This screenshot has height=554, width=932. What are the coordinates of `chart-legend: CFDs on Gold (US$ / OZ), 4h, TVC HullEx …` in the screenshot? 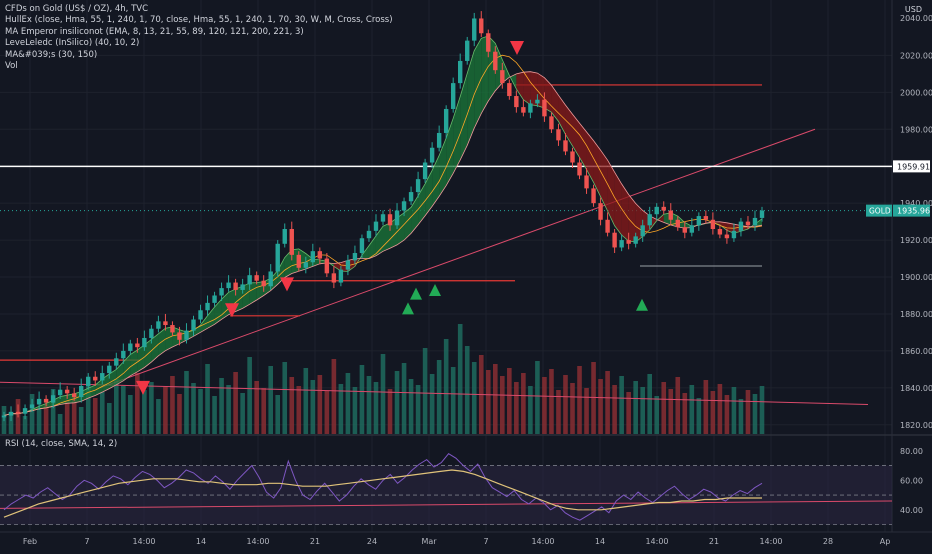 It's located at (199, 38).